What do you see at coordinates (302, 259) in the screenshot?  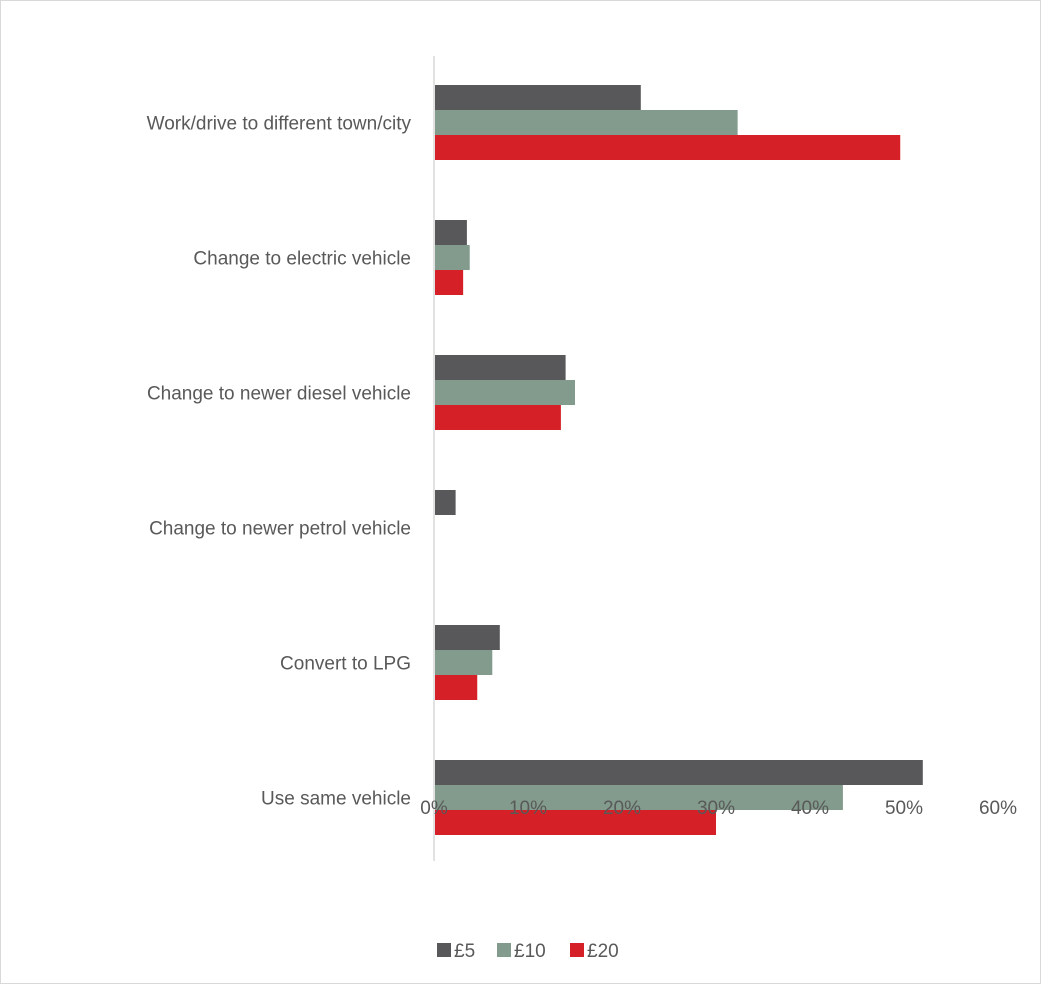 I see `category-label: Change to electric vehicle` at bounding box center [302, 259].